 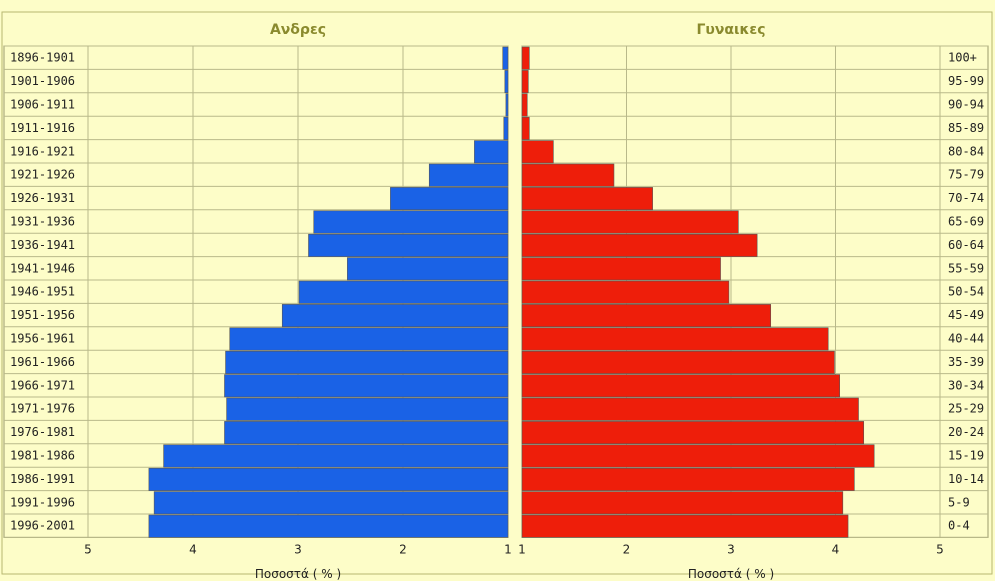 I want to click on left-x-axis-label: Ποσοστά ( % ), so click(x=298, y=574).